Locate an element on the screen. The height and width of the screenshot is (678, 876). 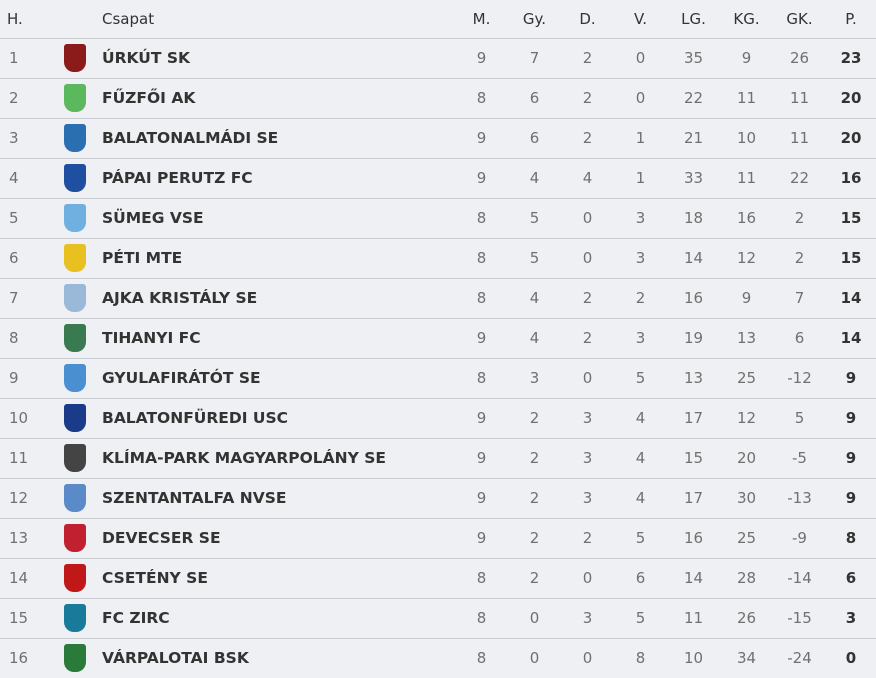
table-row: 12 SZENTANTALFA NVSE 9 2 3 4 17 30 -13 9 is located at coordinates (438, 498).